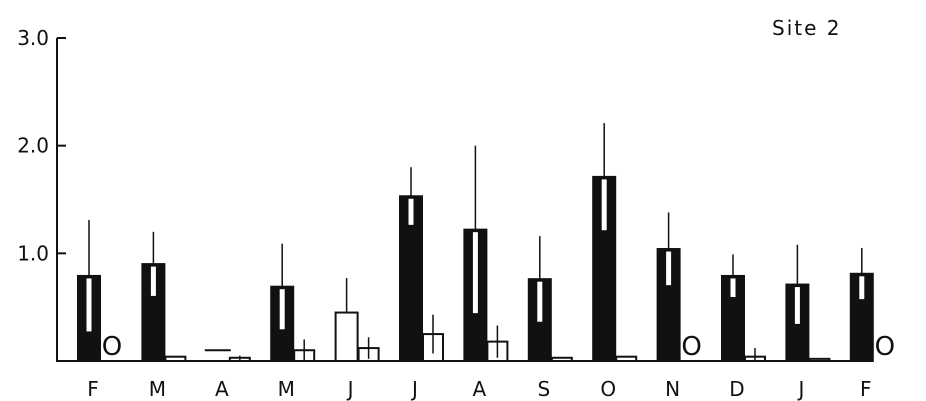 The image size is (926, 401). Describe the element at coordinates (736, 389) in the screenshot. I see `x-tick-label: D` at that location.